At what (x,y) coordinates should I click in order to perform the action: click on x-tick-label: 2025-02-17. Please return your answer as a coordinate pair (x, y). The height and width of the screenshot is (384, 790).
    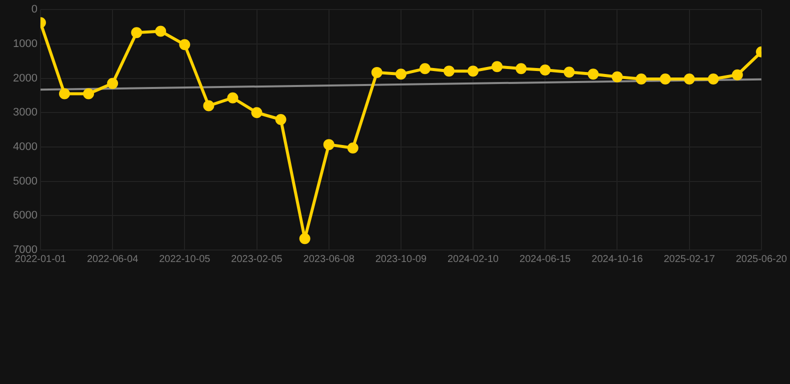
    Looking at the image, I should click on (690, 259).